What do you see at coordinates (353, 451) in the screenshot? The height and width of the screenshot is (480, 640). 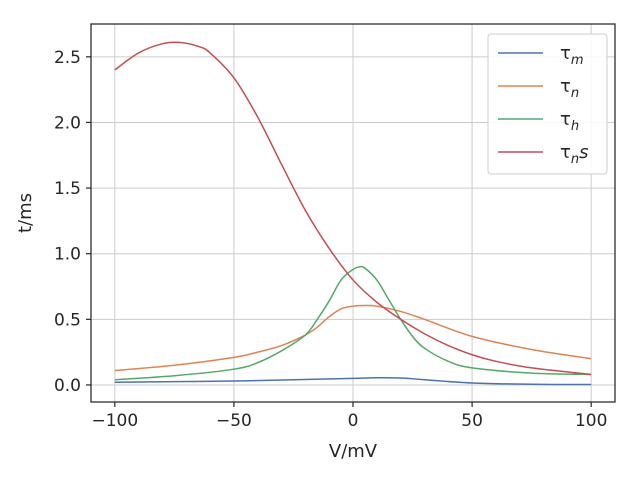 I see `x-axis-label: V/mV` at bounding box center [353, 451].